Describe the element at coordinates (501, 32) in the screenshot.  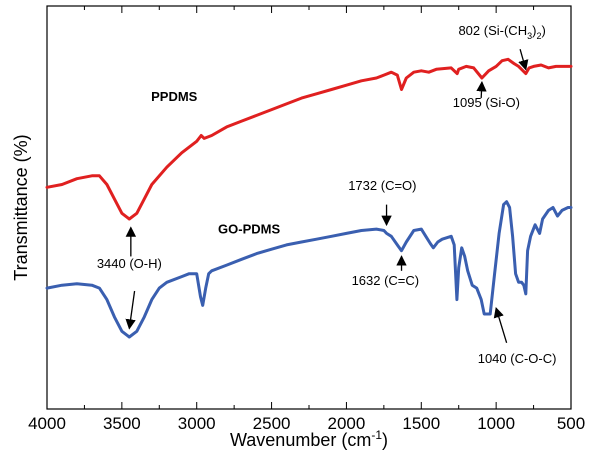
I see `annotation-label: 802 (Si-(CH3)2)` at that location.